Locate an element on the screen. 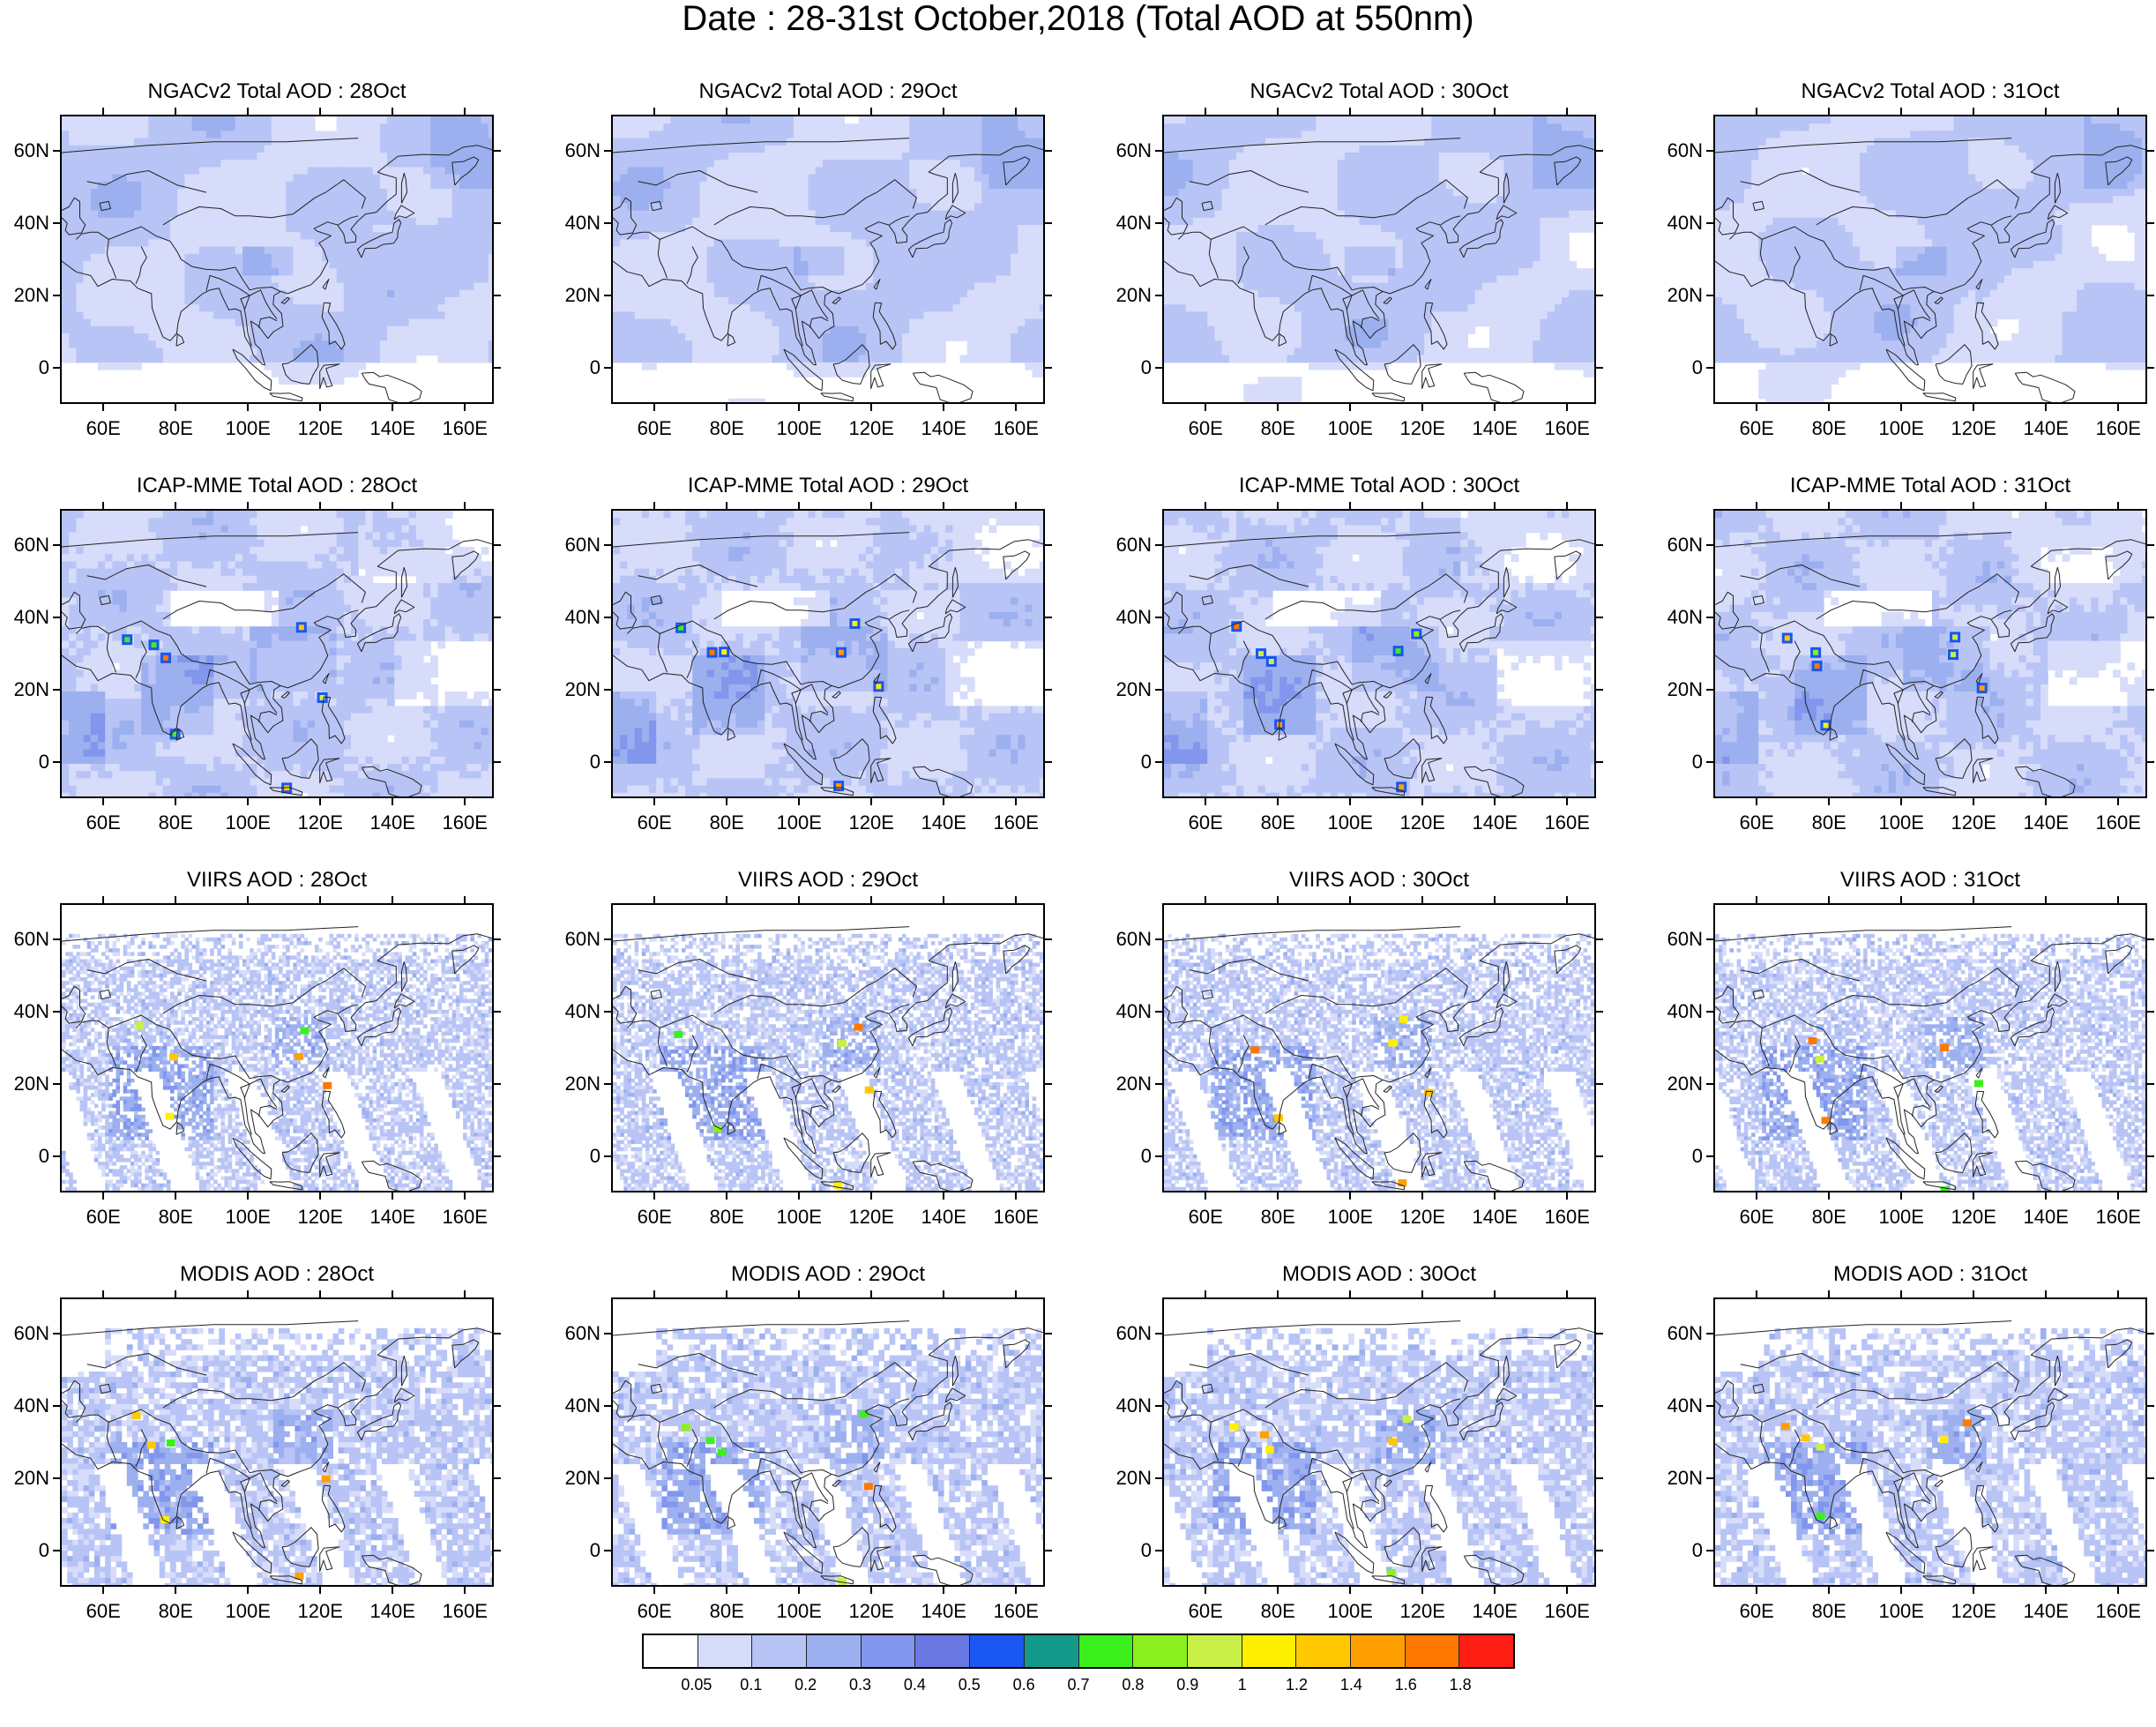 This screenshot has height=1727, width=2156. colorbar-label: 0.8 is located at coordinates (1133, 1684).